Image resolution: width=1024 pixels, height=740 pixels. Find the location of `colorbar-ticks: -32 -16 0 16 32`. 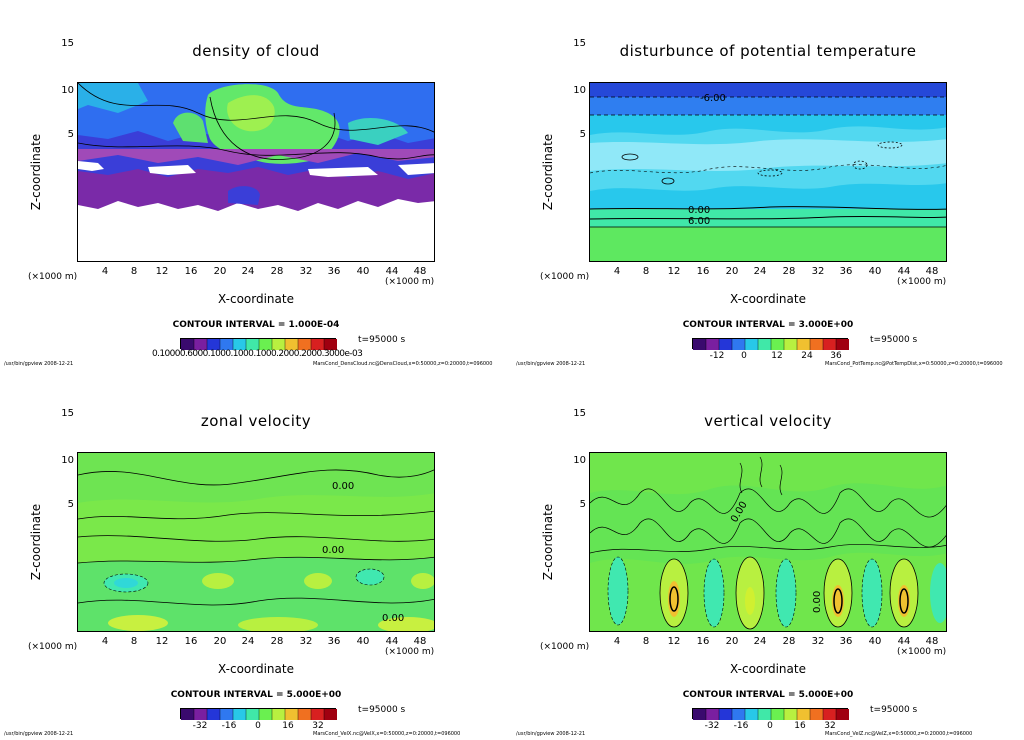

colorbar-ticks: -32 -16 0 16 32 is located at coordinates (770, 727).